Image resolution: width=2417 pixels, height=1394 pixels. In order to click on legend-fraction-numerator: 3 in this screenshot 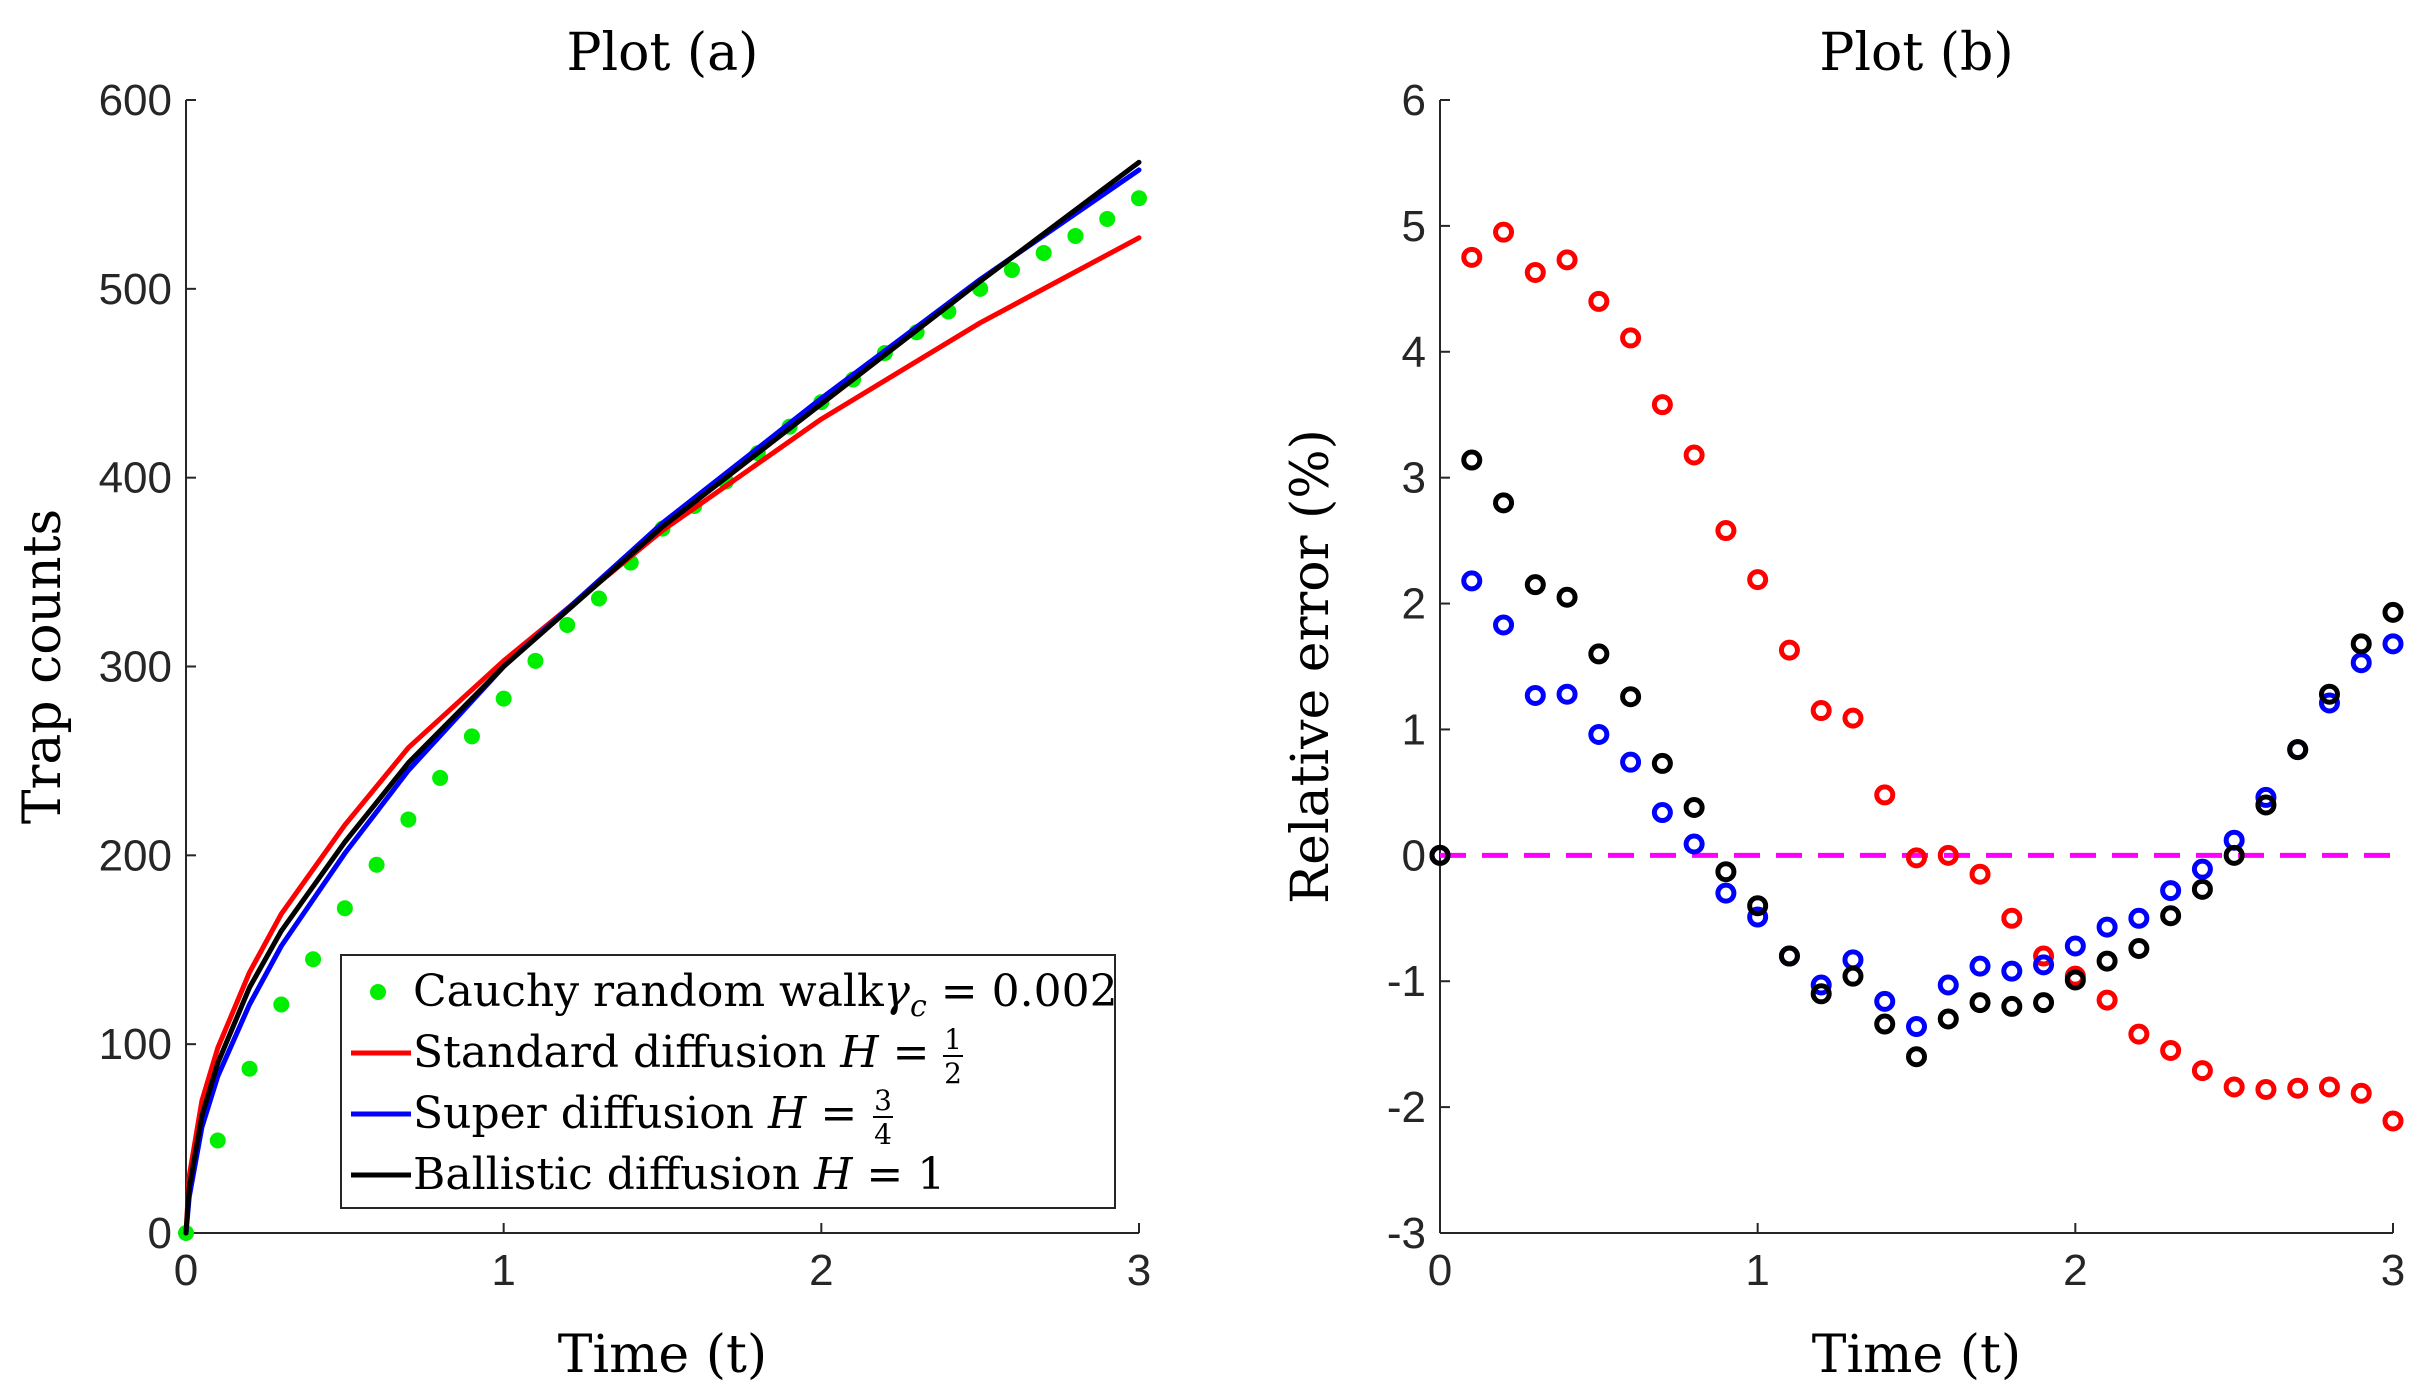, I will do `click(883, 1100)`.